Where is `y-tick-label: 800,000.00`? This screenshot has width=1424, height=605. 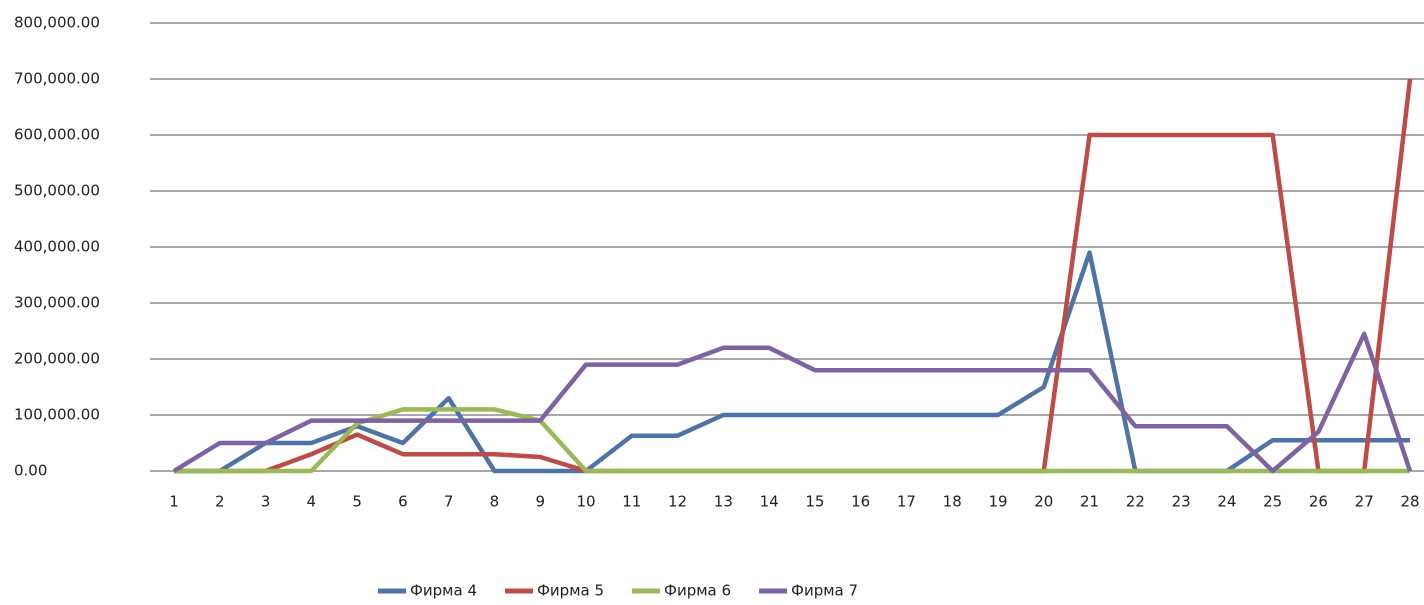
y-tick-label: 800,000.00 is located at coordinates (57, 23).